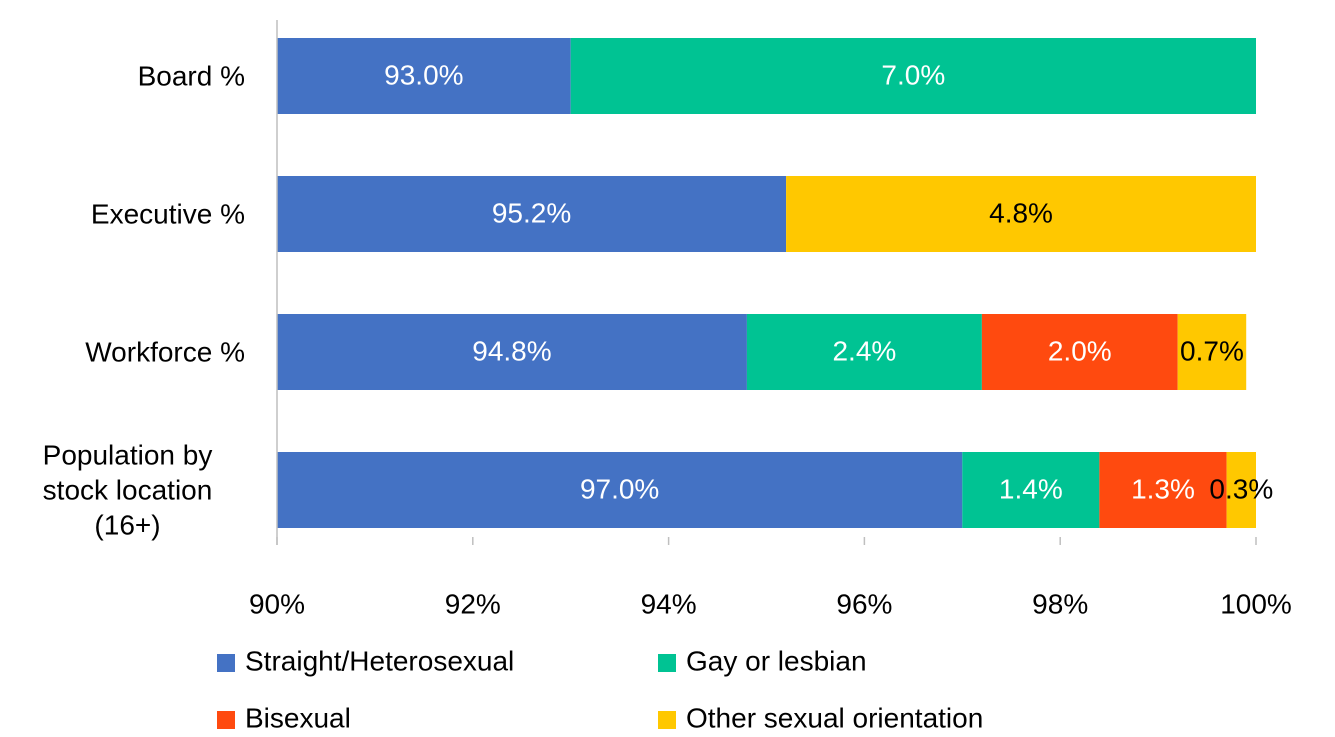 The image size is (1335, 737). What do you see at coordinates (1060, 603) in the screenshot?
I see `x-tick-label: 98%` at bounding box center [1060, 603].